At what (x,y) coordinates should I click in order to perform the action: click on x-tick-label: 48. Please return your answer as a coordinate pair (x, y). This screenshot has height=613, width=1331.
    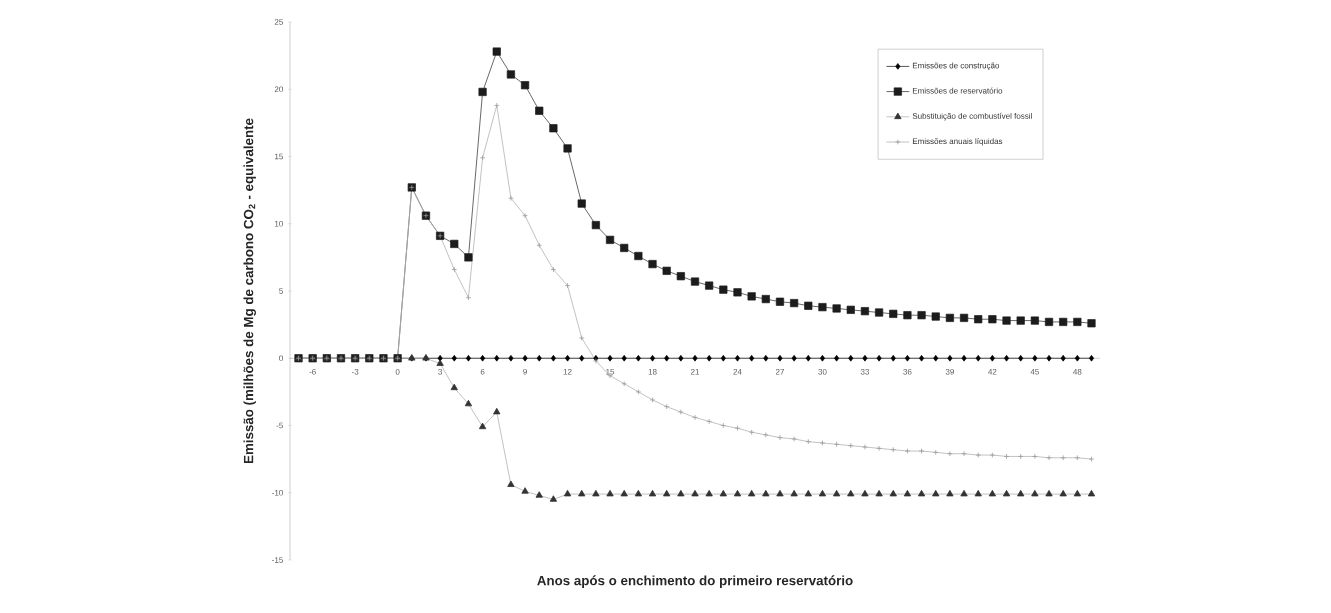
    Looking at the image, I should click on (1077, 371).